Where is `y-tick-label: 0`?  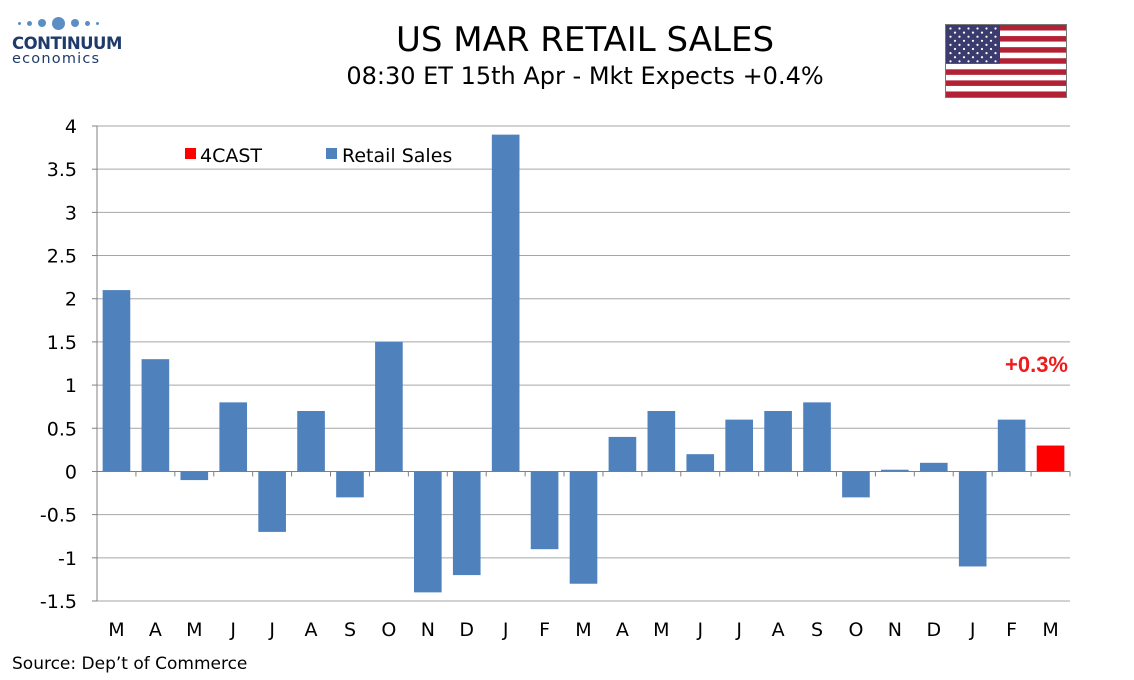
y-tick-label: 0 is located at coordinates (71, 472).